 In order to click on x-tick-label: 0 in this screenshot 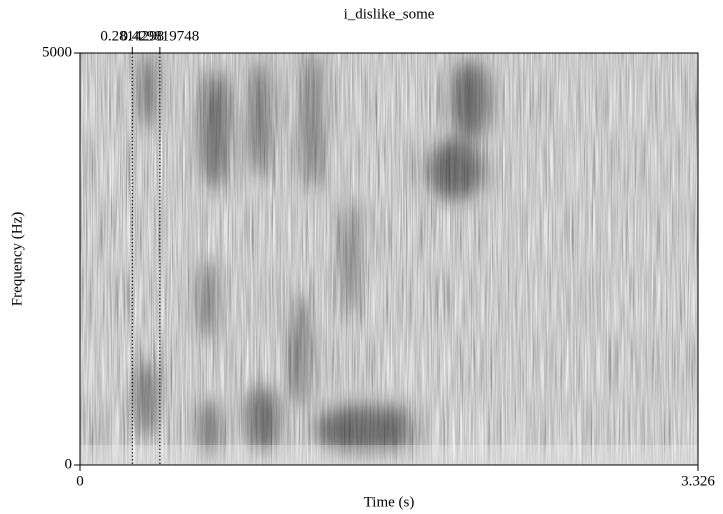, I will do `click(80, 481)`.